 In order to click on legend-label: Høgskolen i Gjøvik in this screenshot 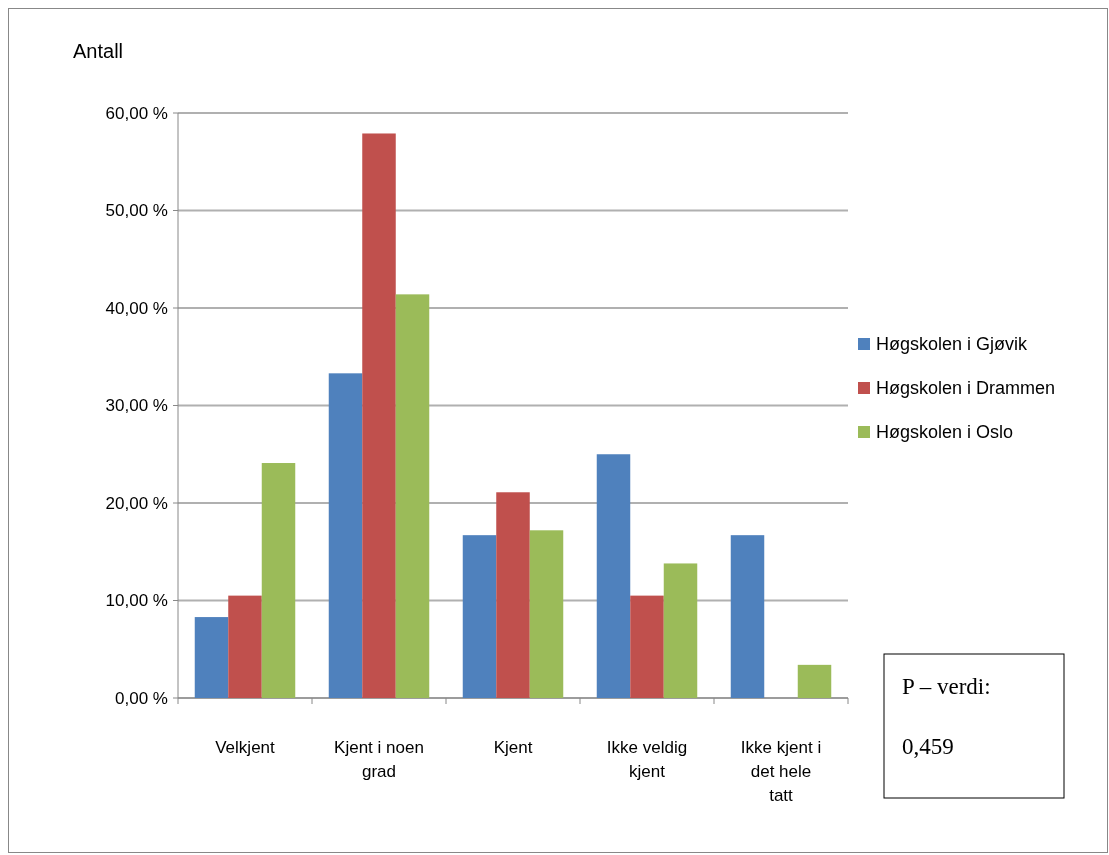, I will do `click(952, 344)`.